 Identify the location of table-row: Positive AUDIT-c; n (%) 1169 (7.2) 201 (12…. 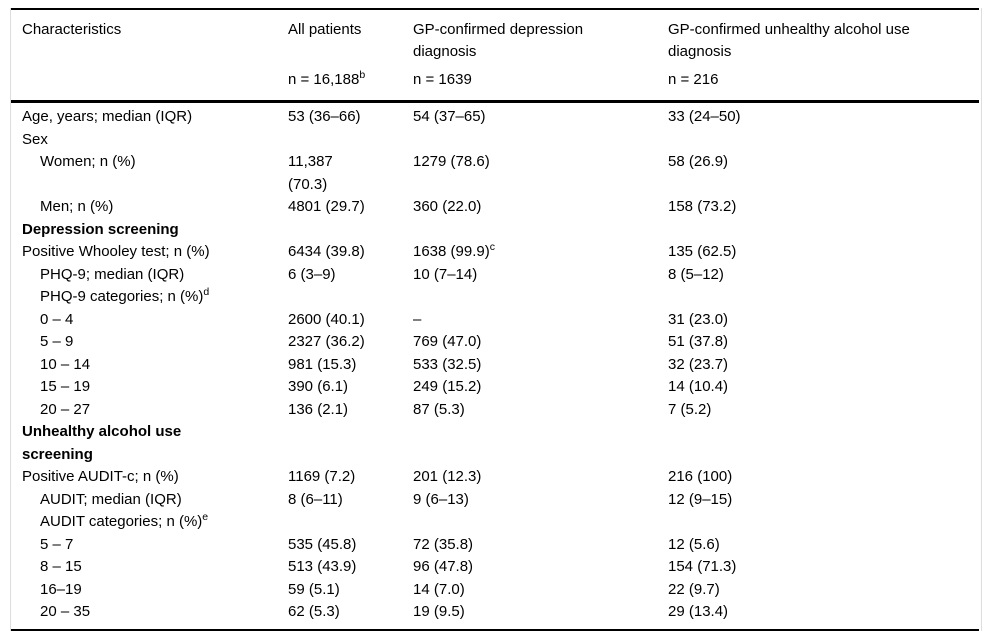
(495, 477).